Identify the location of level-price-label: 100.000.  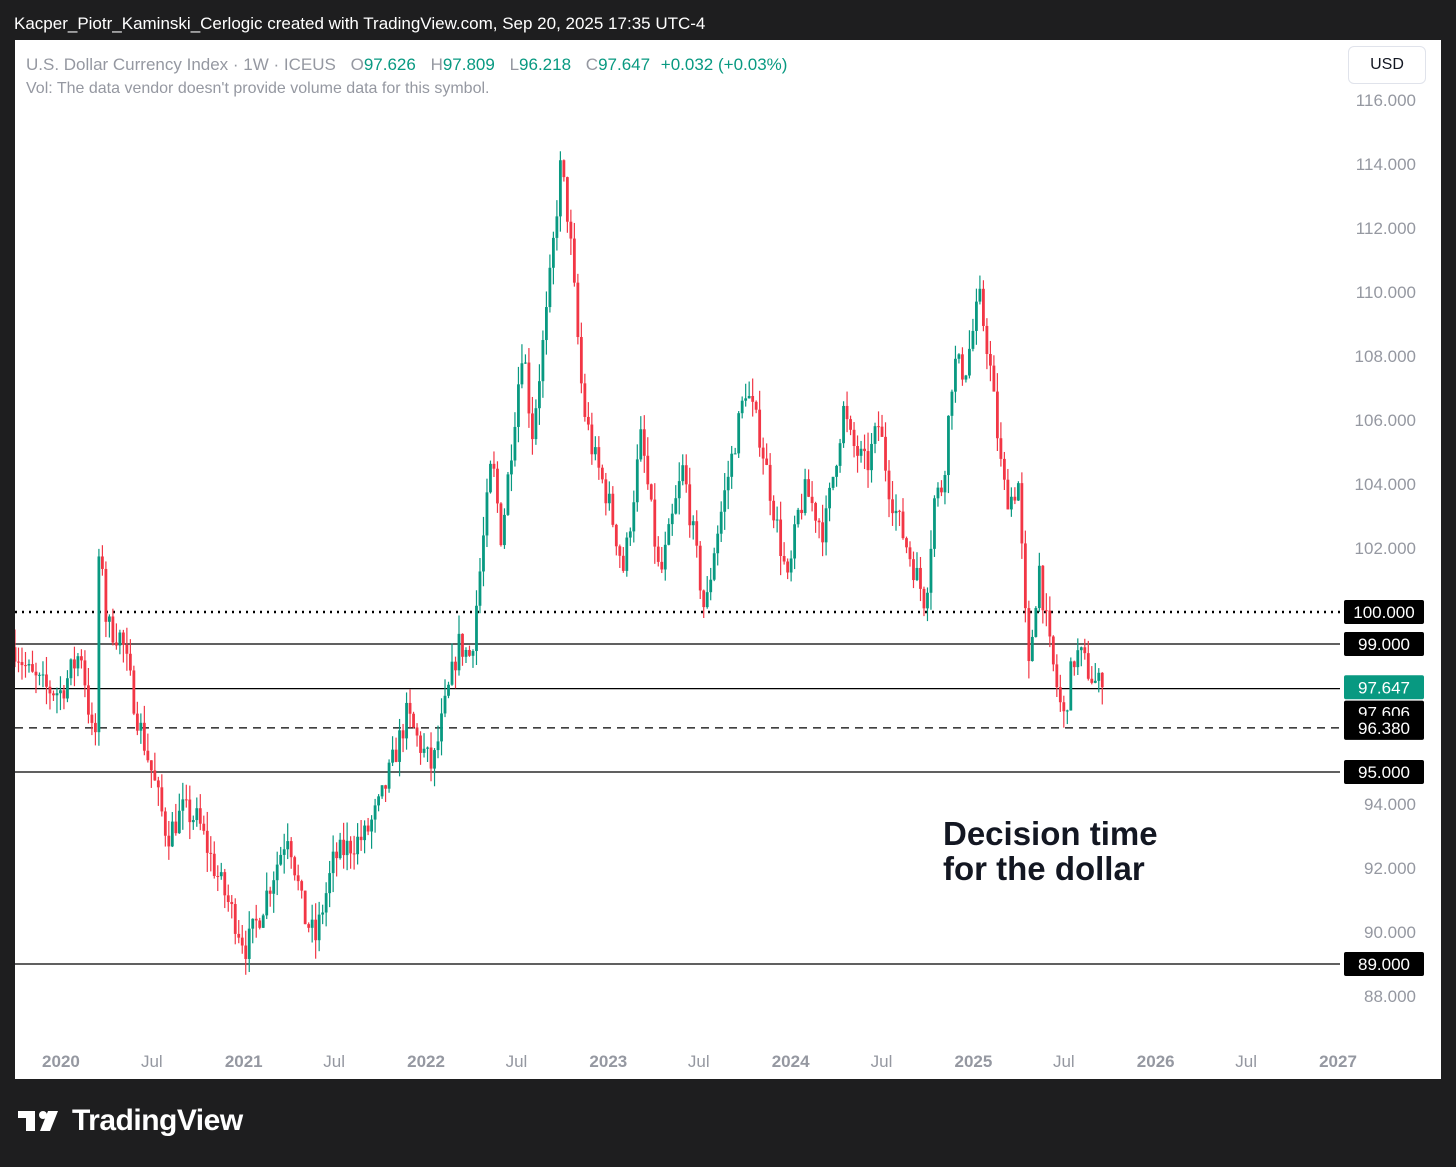
(1383, 612).